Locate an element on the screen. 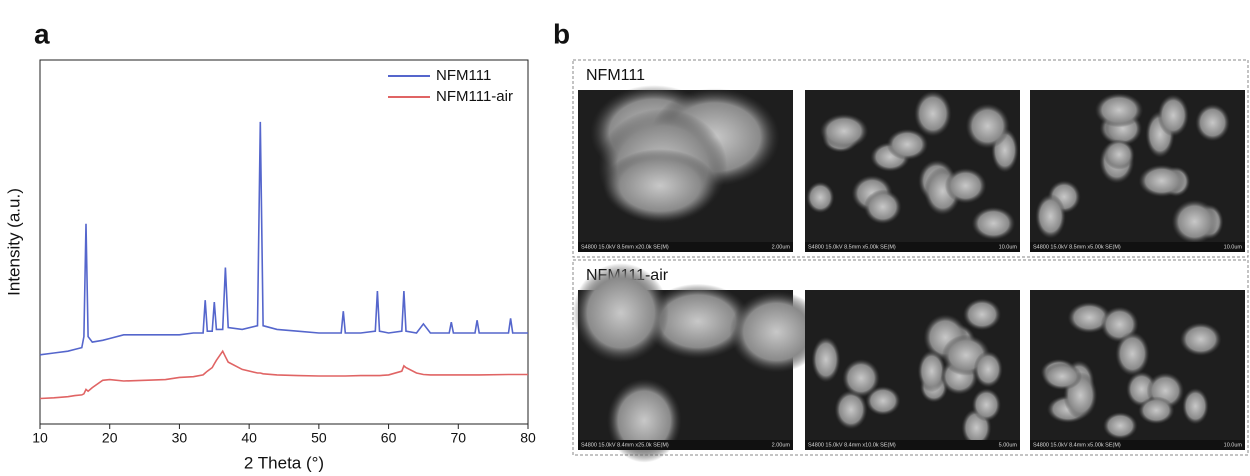  group-title: NFM111 is located at coordinates (615, 75).